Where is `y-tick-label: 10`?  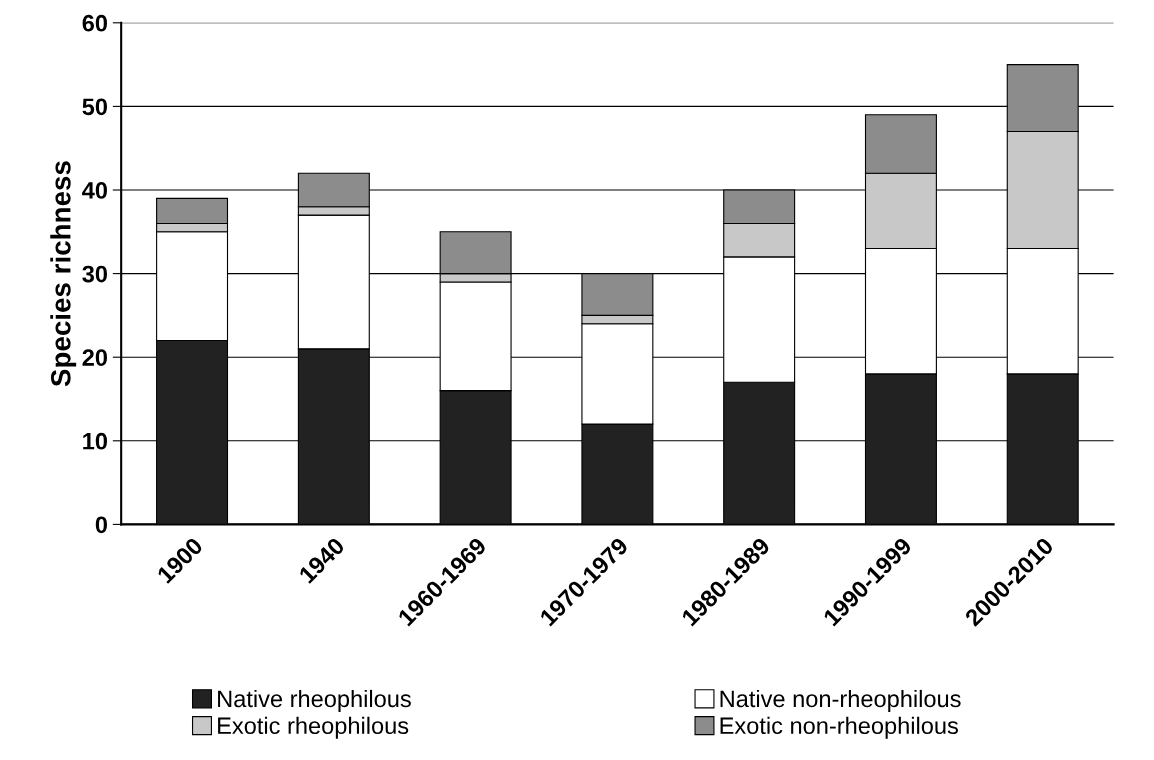 y-tick-label: 10 is located at coordinates (95, 441).